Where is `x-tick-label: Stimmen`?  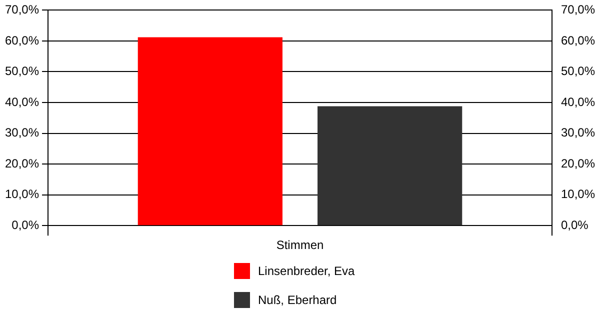 x-tick-label: Stimmen is located at coordinates (300, 245).